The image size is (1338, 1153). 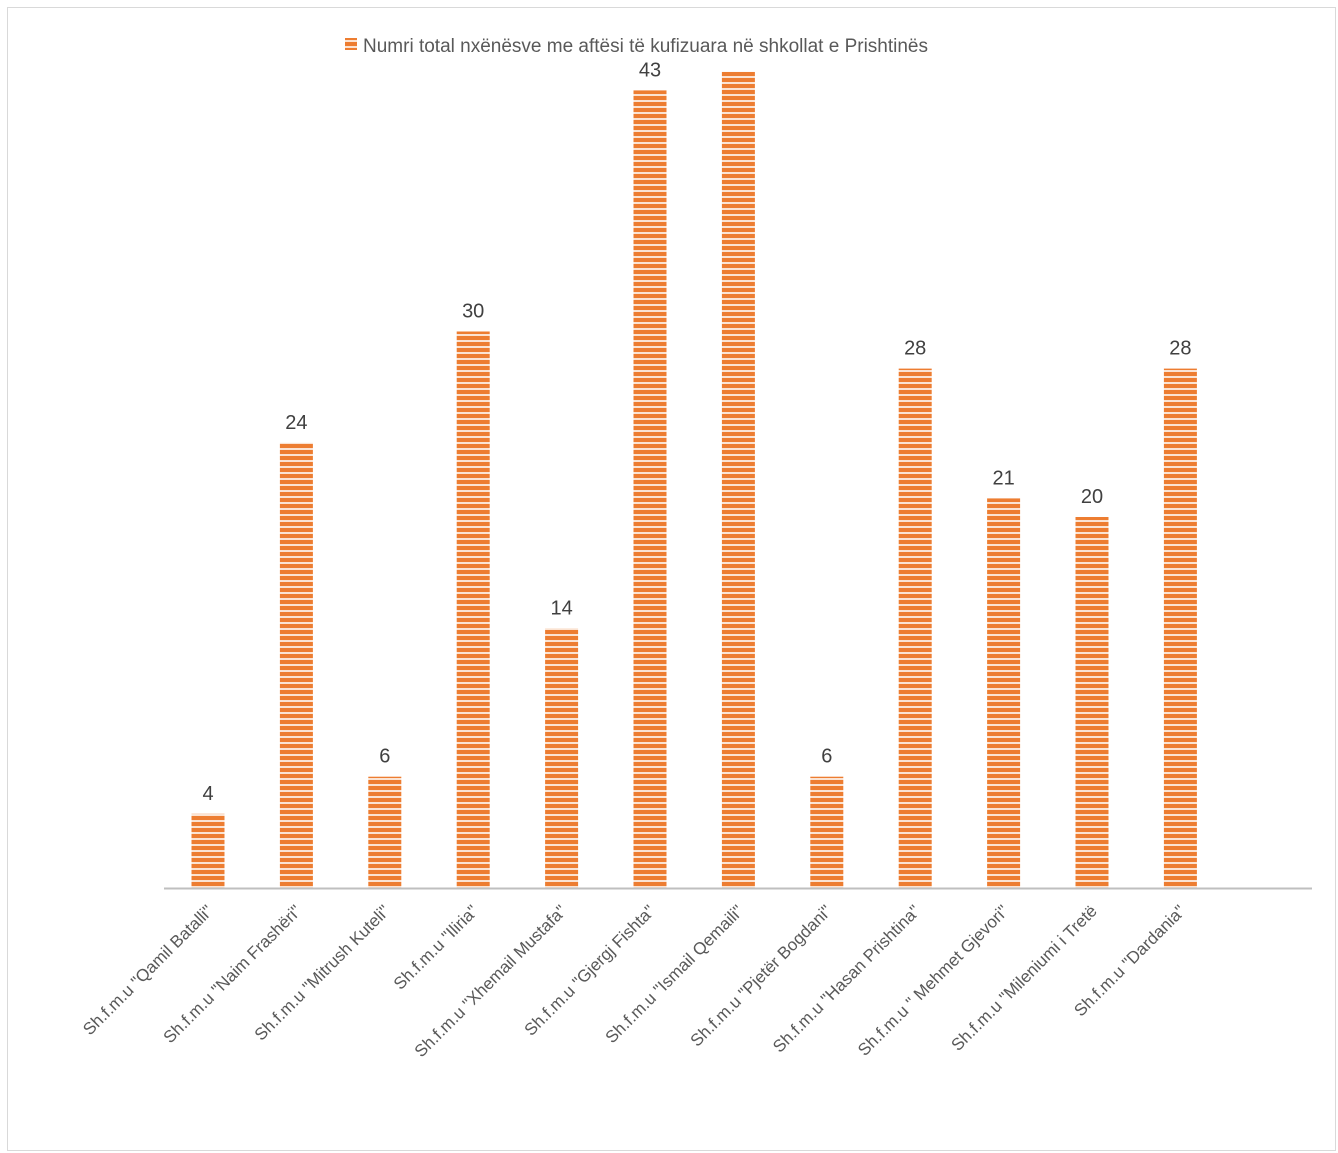 I want to click on data-label: 4, so click(x=207, y=794).